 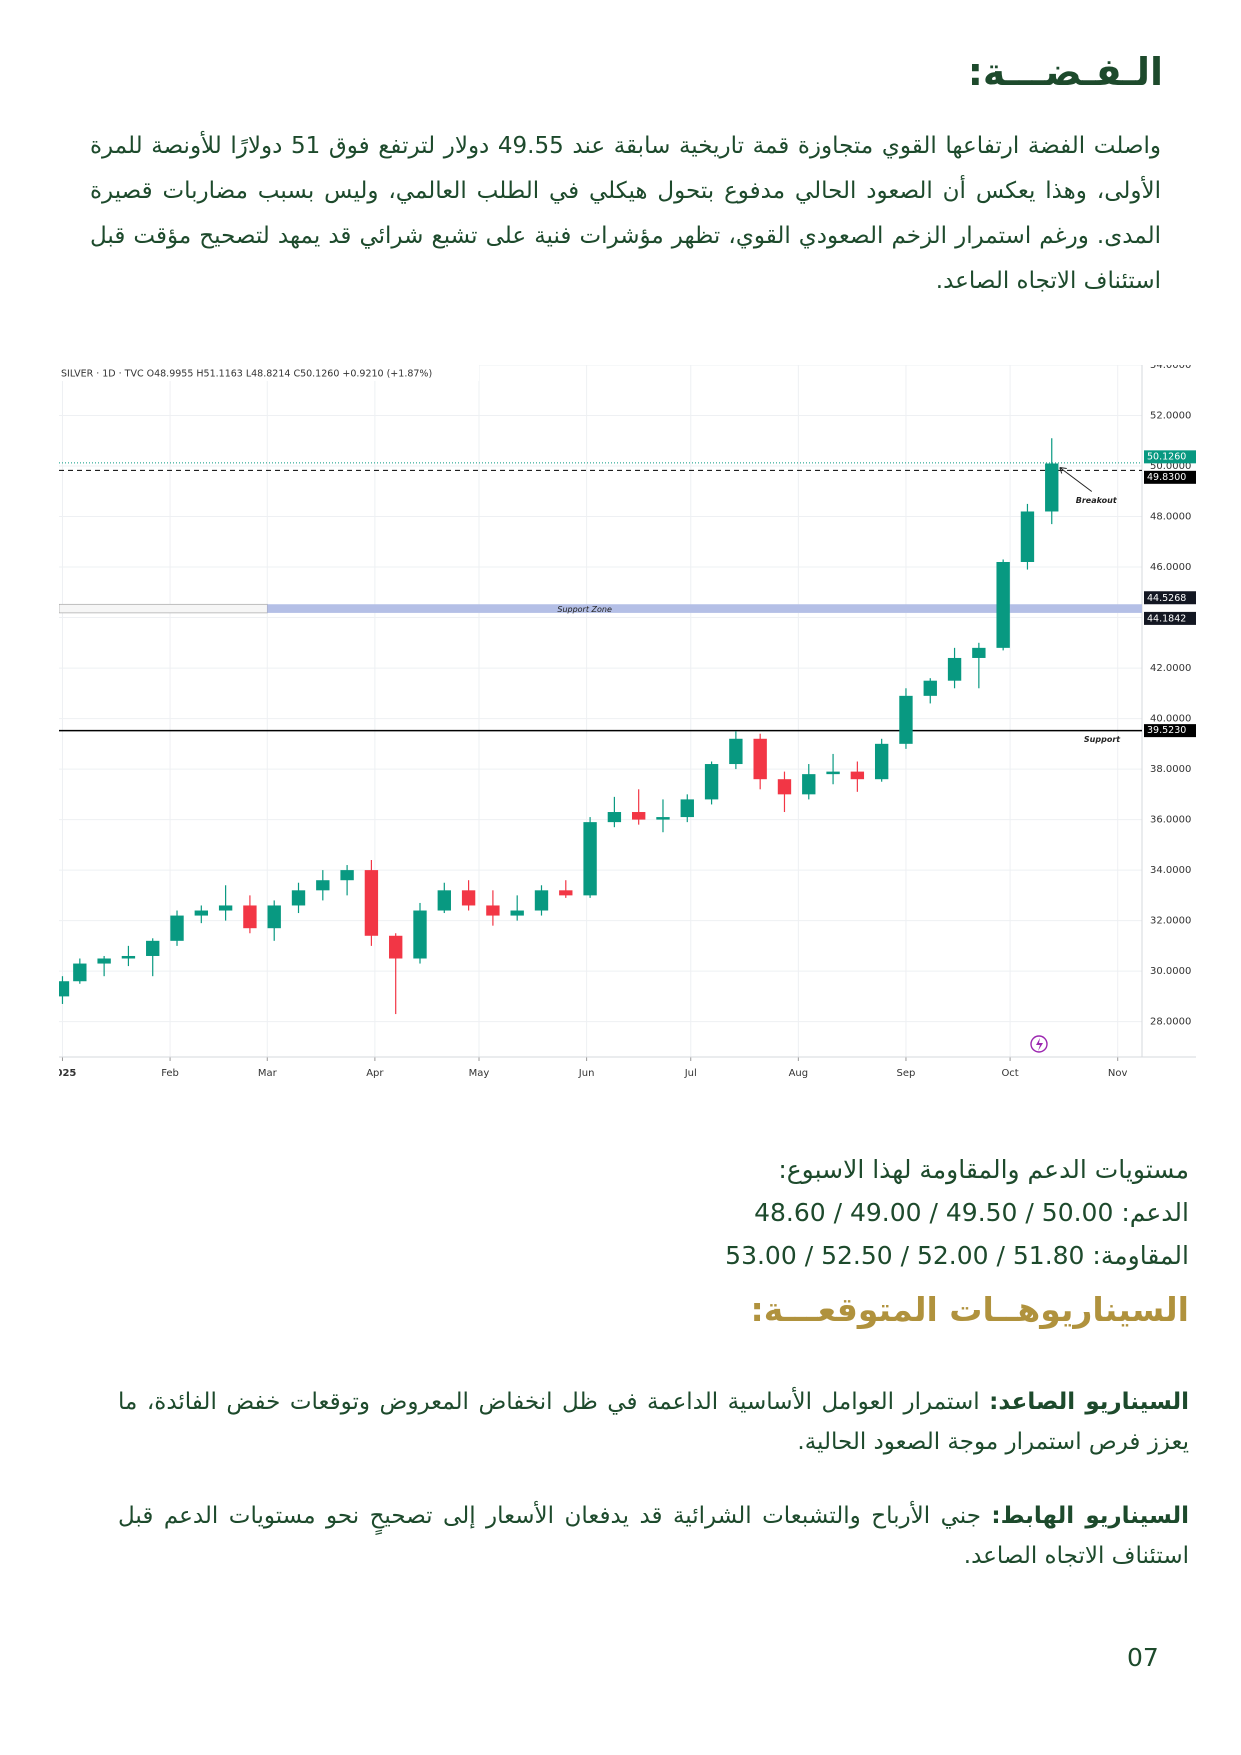 I want to click on y-tick-label: 52.0000, so click(x=1170, y=416).